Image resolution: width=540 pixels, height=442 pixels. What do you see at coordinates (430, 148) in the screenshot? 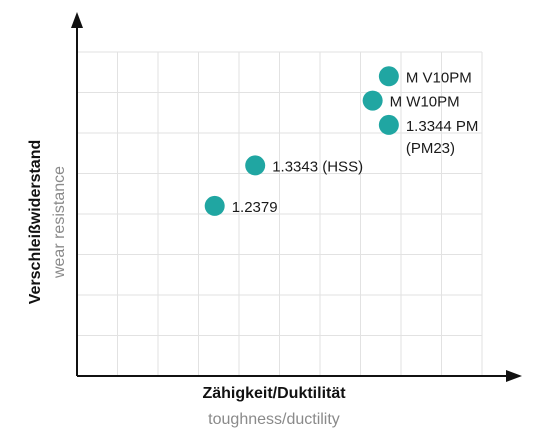
I see `data-point-label: (PM23)` at bounding box center [430, 148].